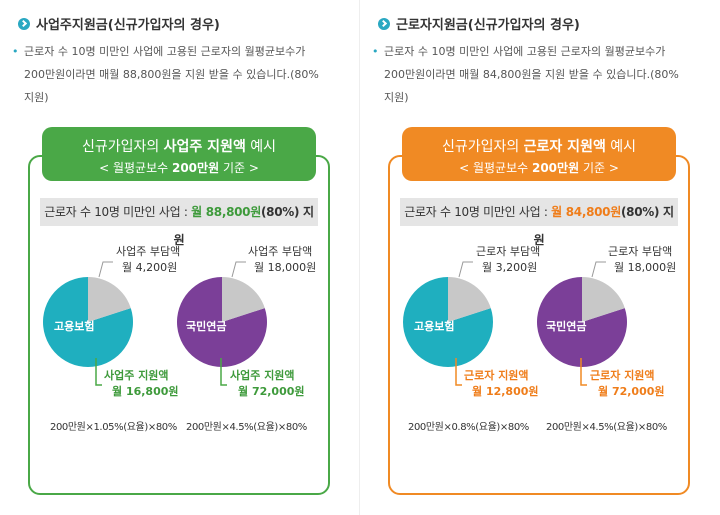  I want to click on employer-pension-bottom-leader, so click(223, 372).